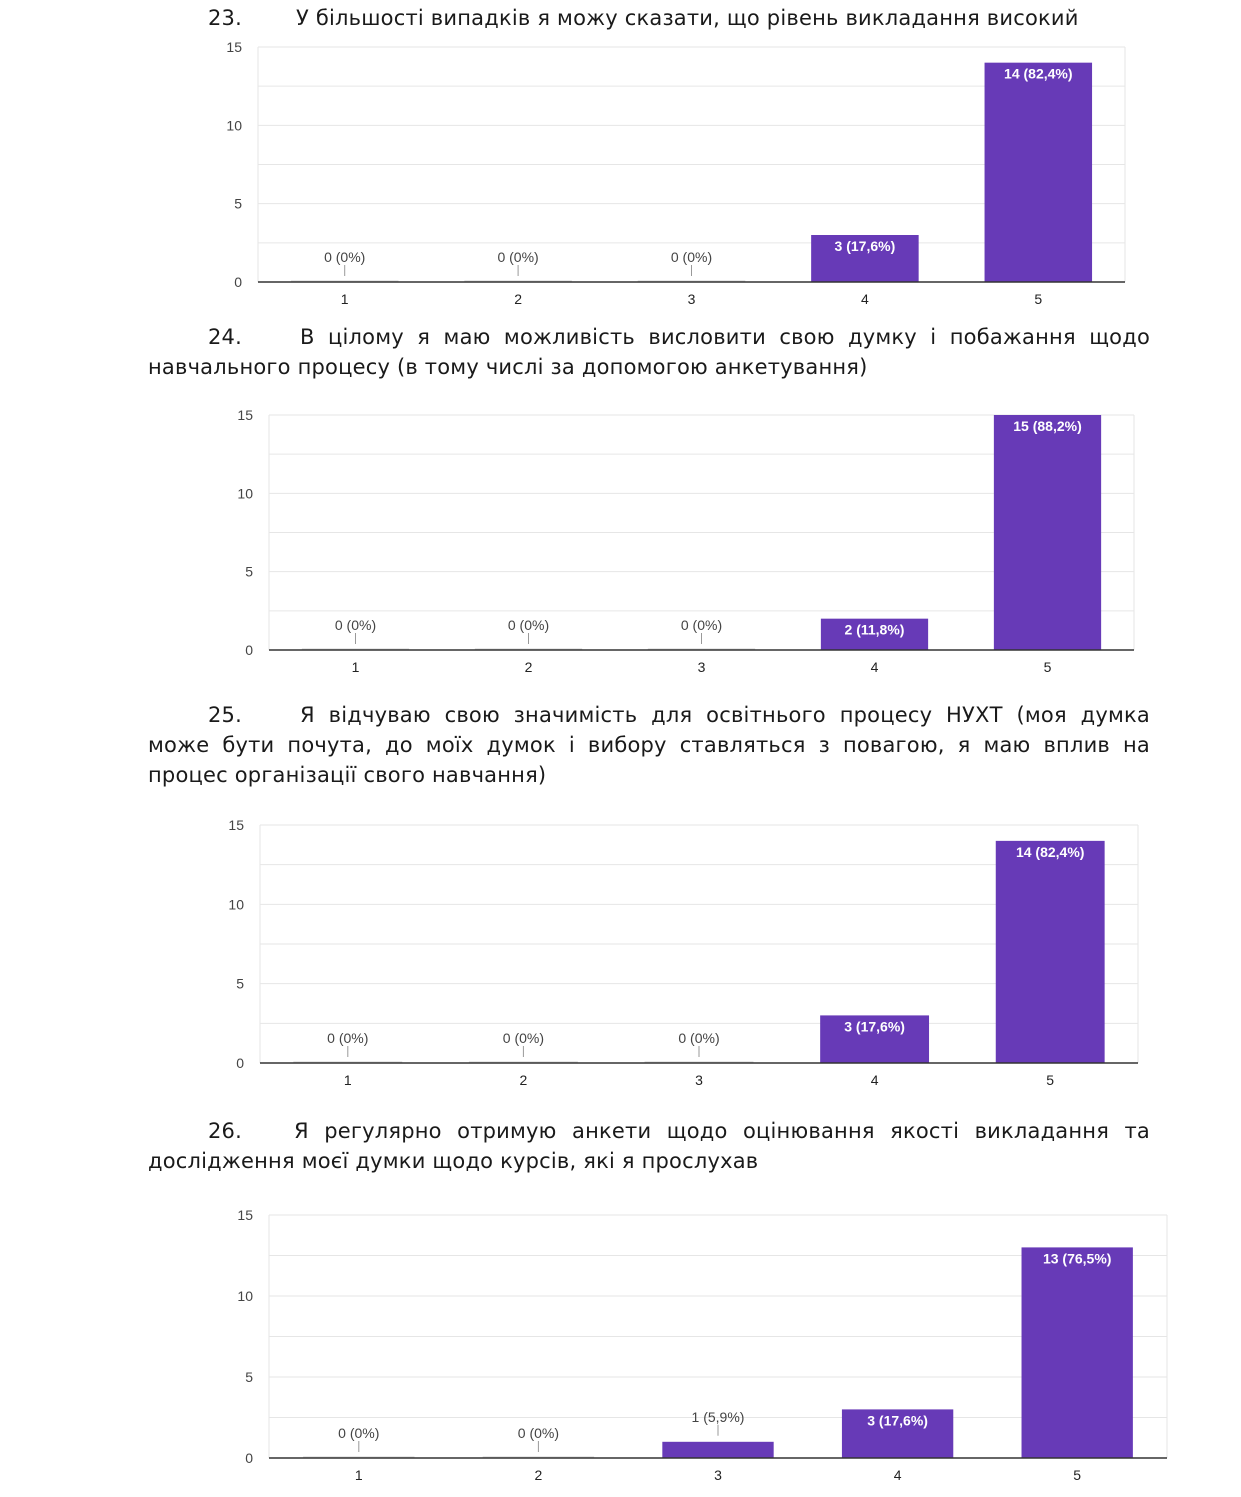  What do you see at coordinates (1077, 1258) in the screenshot?
I see `data-label: 13 (76,5%)` at bounding box center [1077, 1258].